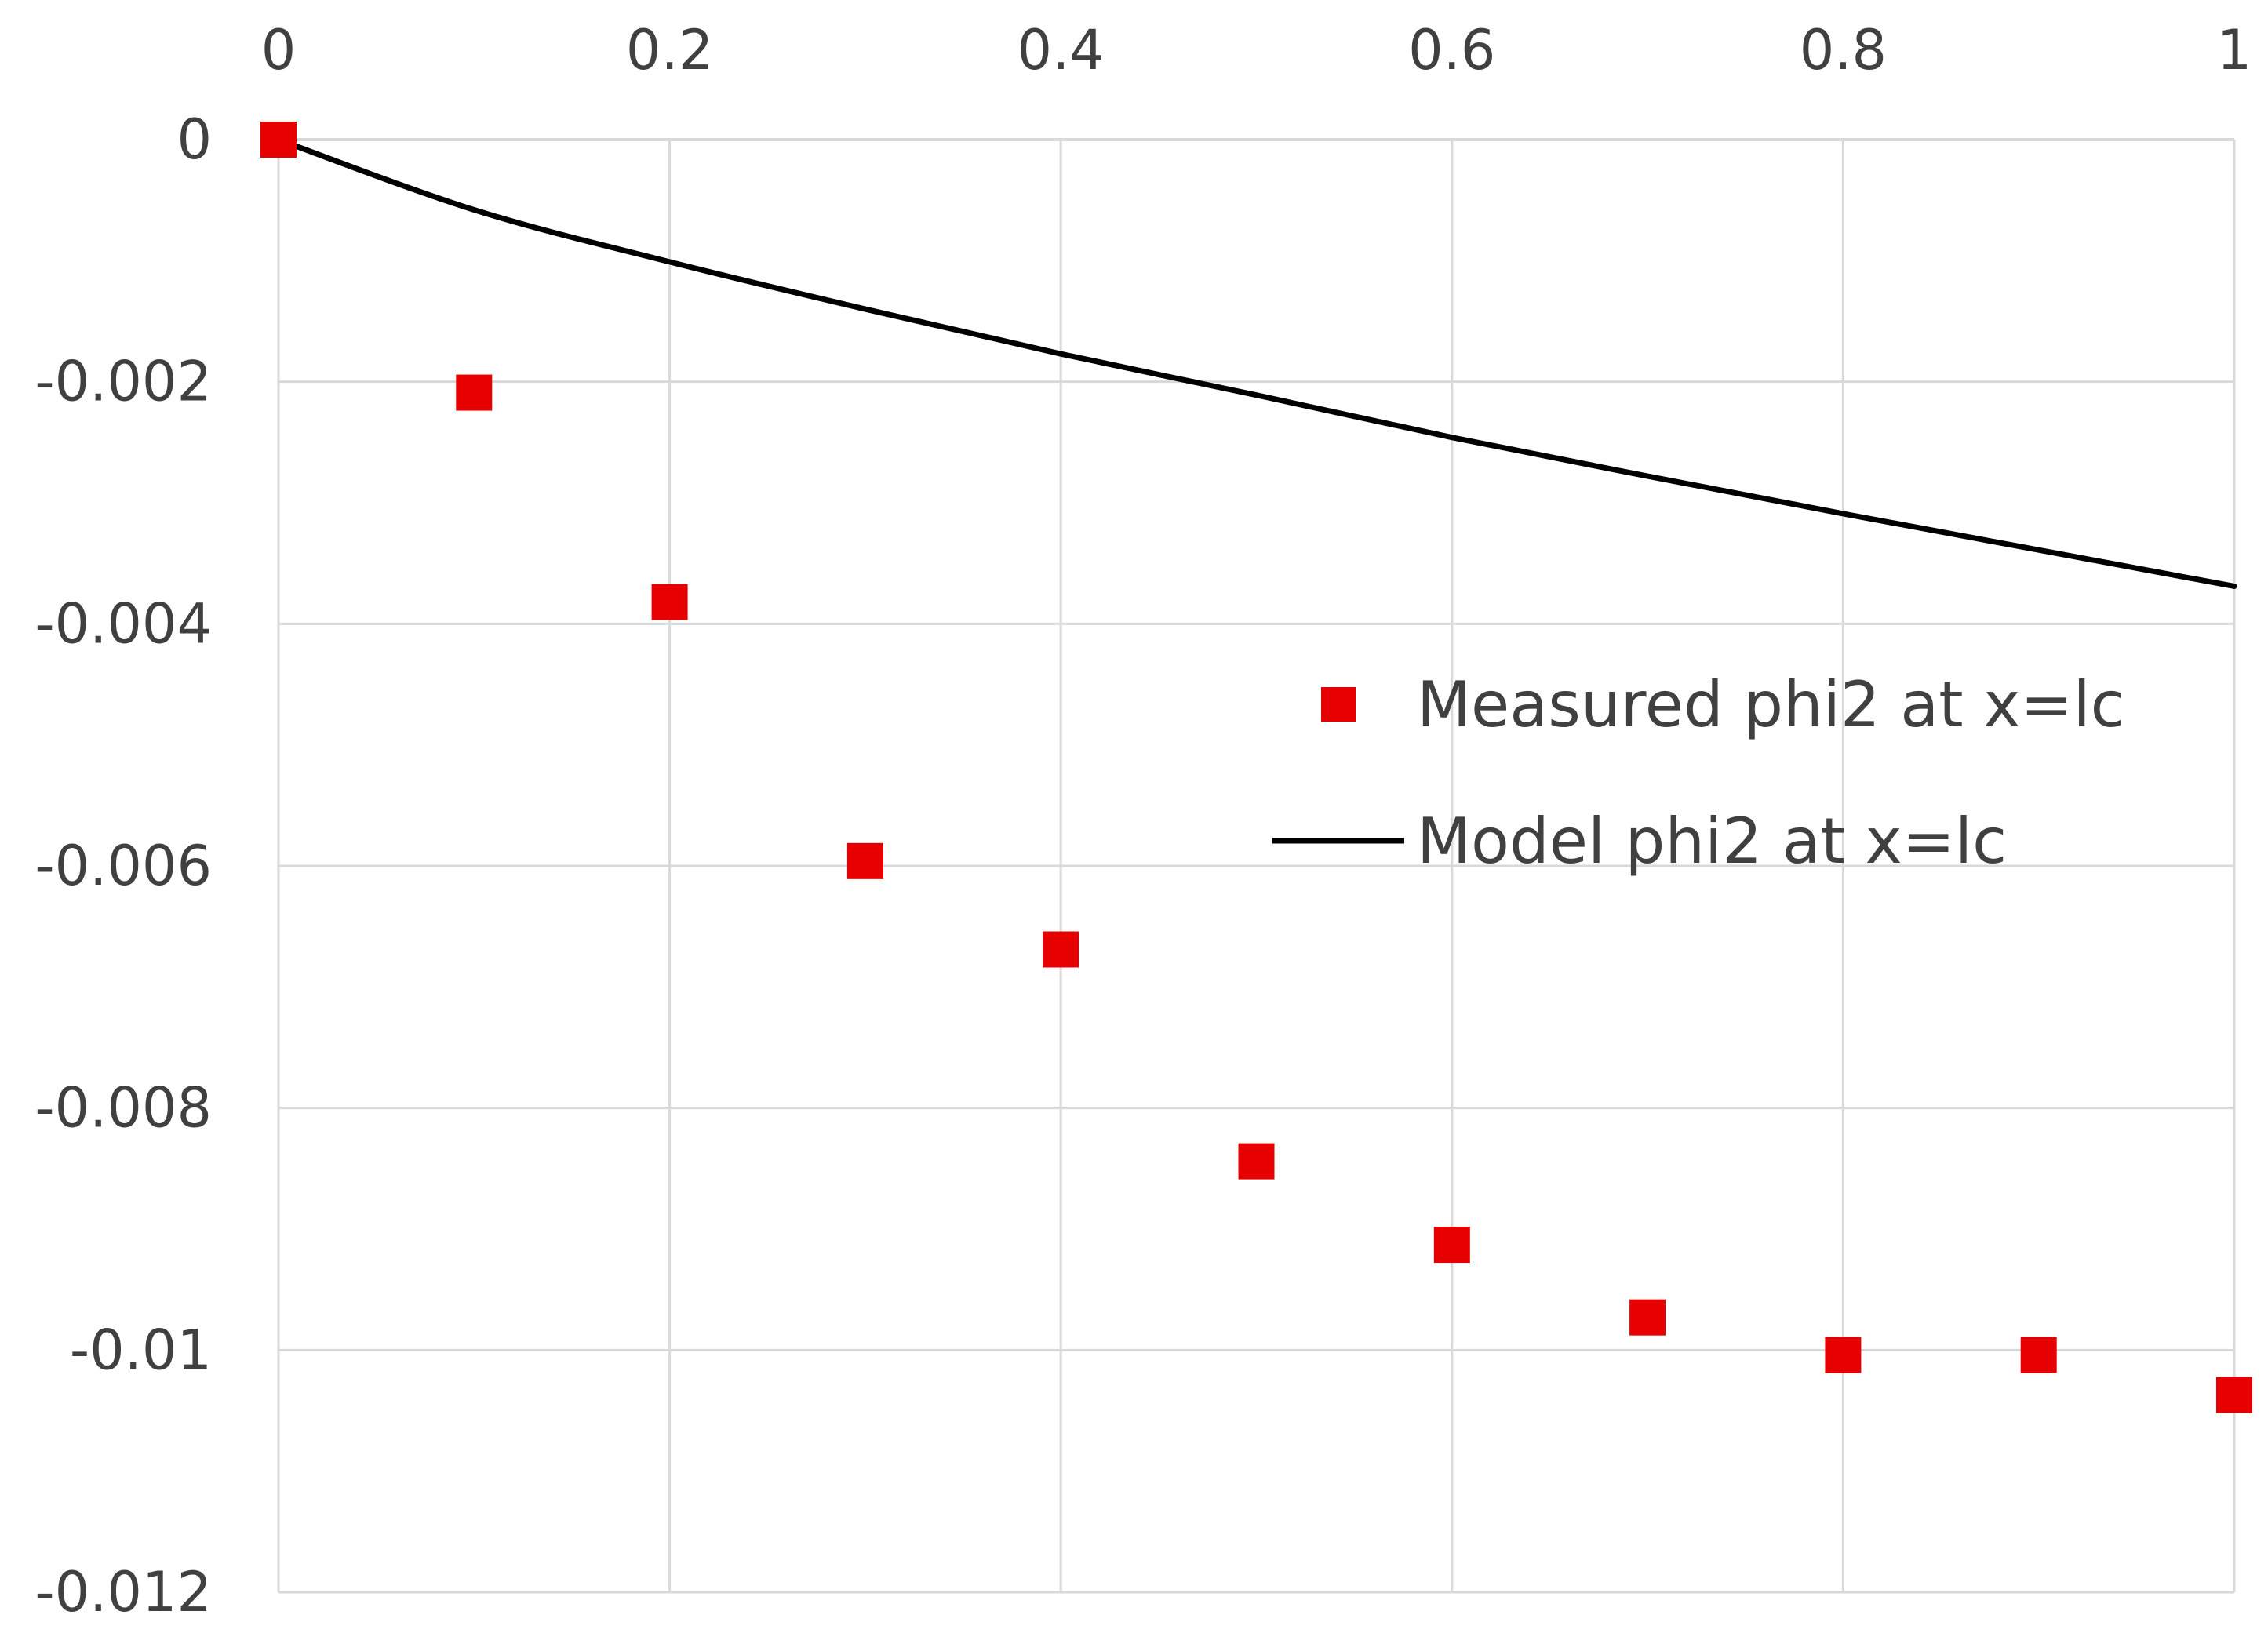 The image size is (2268, 1633). Describe the element at coordinates (1712, 841) in the screenshot. I see `legend-label-model: Model phi2 at x=lc` at that location.